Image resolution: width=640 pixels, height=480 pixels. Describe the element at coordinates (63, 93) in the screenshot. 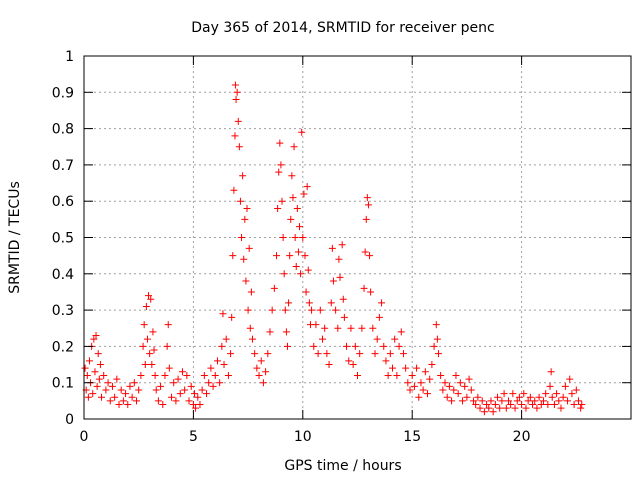

I see `y-tick-label: 0.9` at that location.